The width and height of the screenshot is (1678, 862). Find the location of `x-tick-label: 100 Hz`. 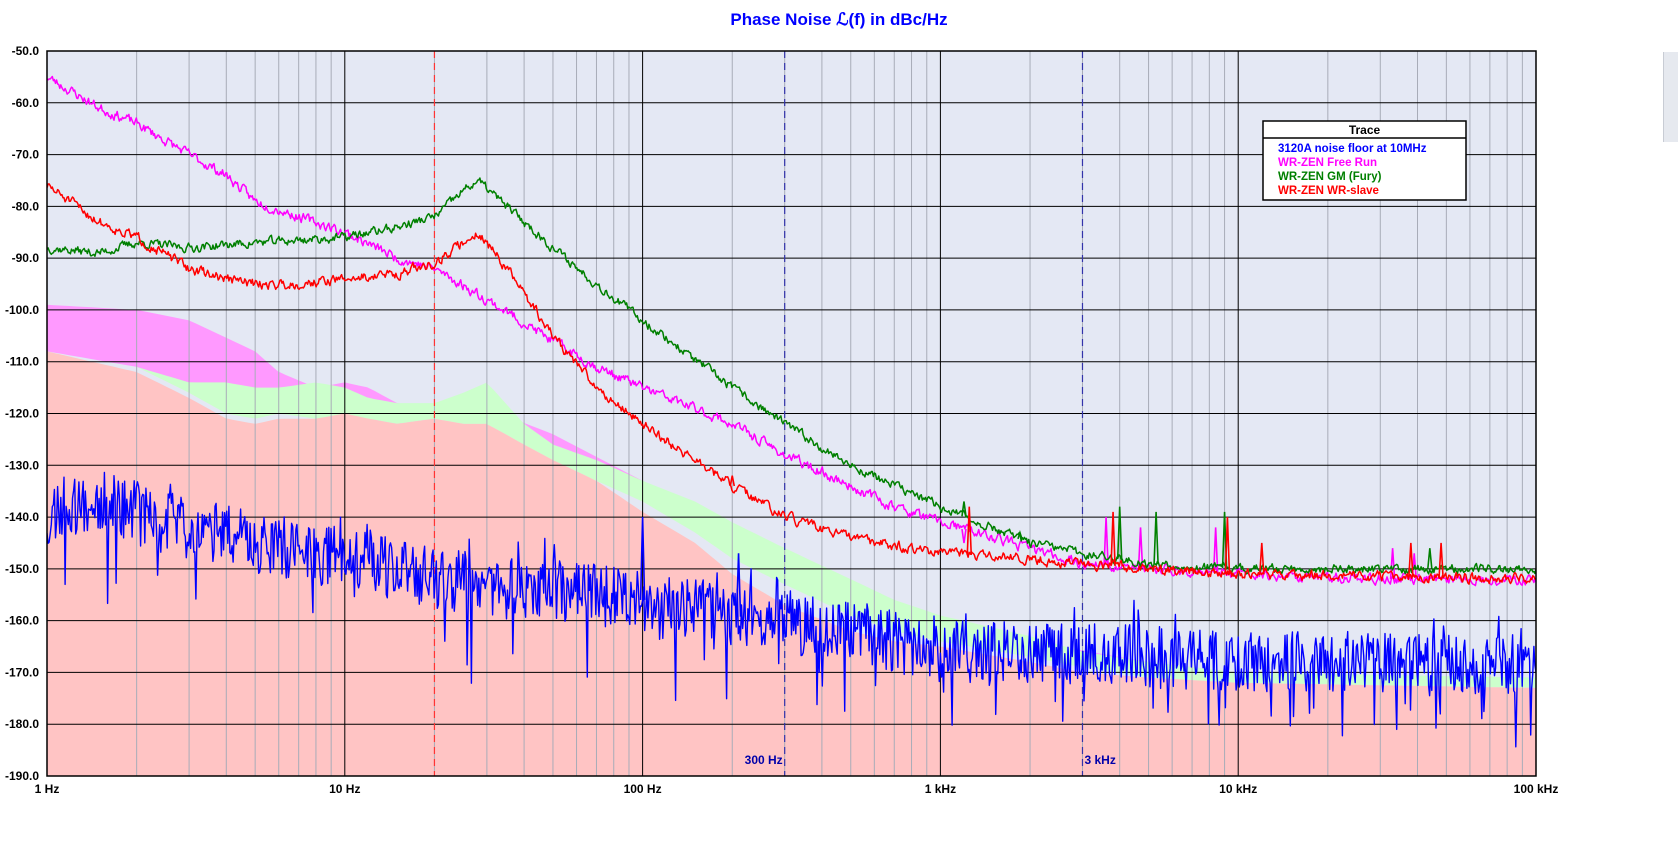

x-tick-label: 100 Hz is located at coordinates (643, 789).